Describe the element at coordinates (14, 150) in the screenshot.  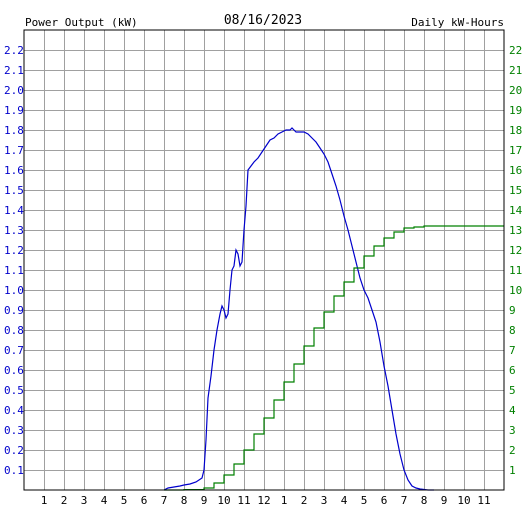
I see `left-tick-label: 1.7` at that location.